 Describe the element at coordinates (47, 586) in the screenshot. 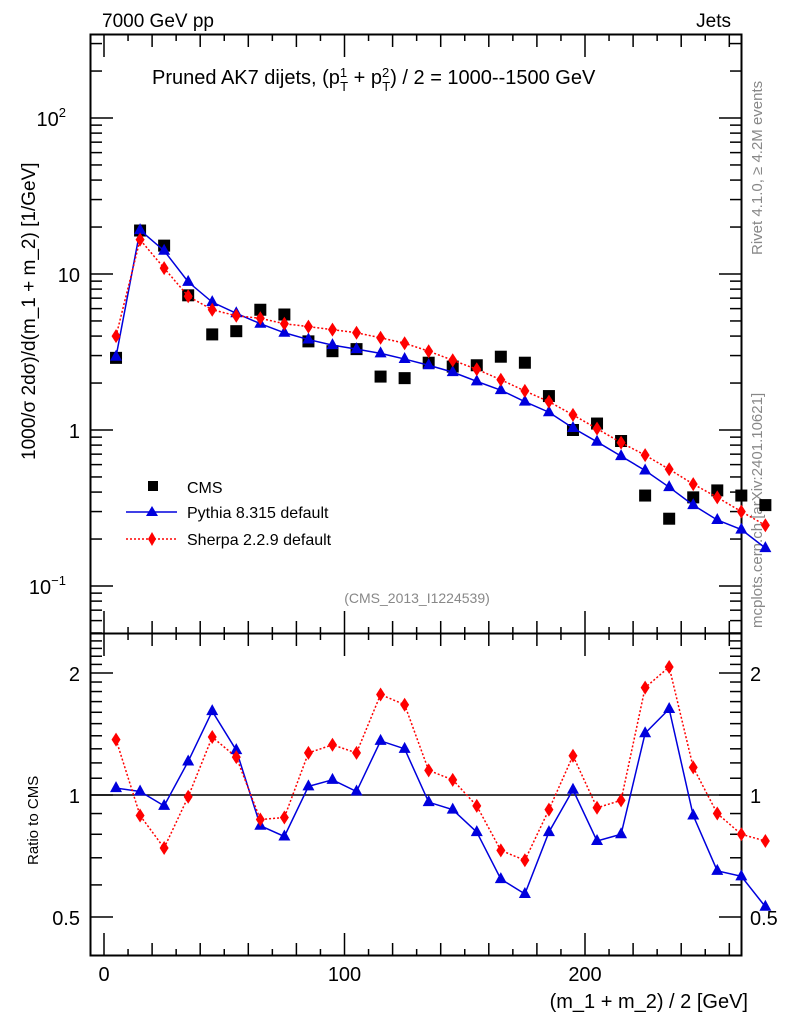

I see `y-tick-label: 10−1` at that location.